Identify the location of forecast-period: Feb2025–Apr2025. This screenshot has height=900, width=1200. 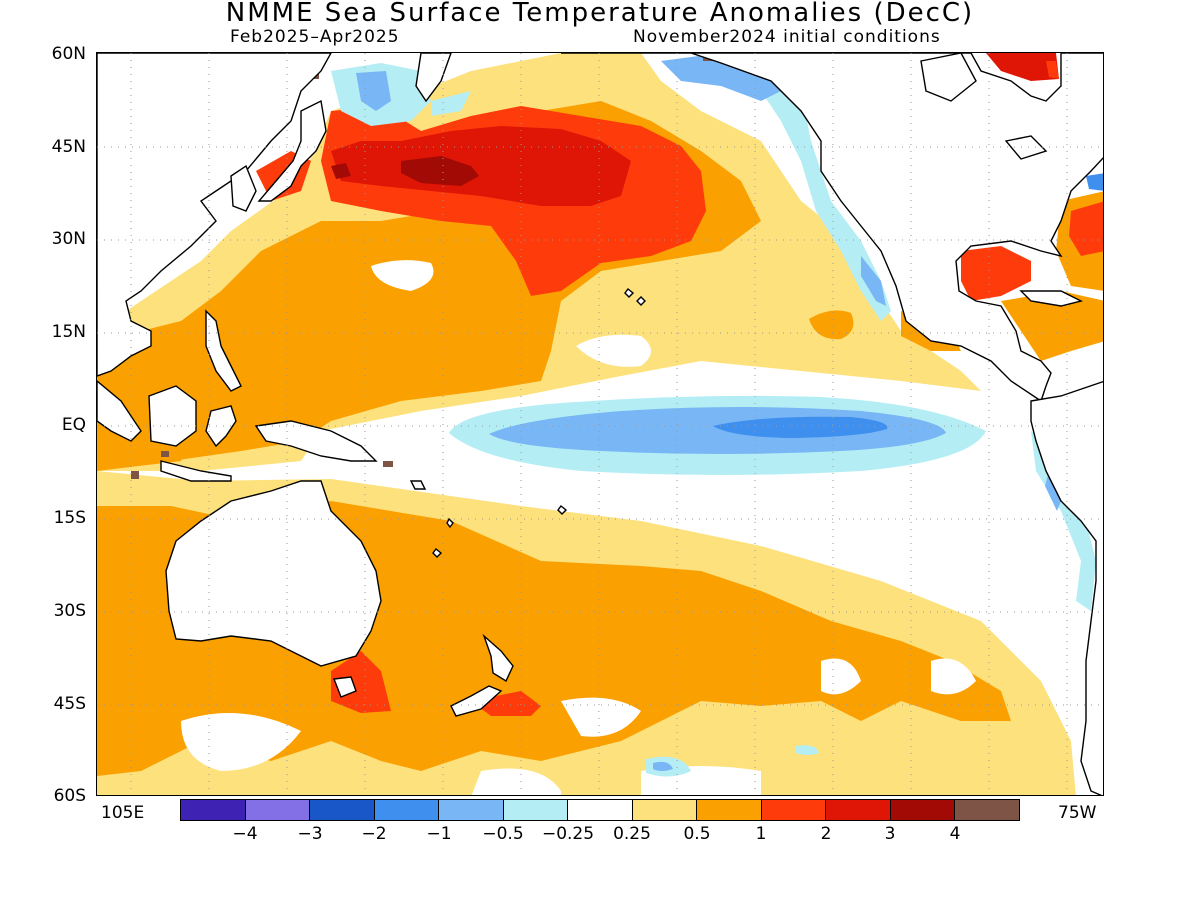
(315, 37).